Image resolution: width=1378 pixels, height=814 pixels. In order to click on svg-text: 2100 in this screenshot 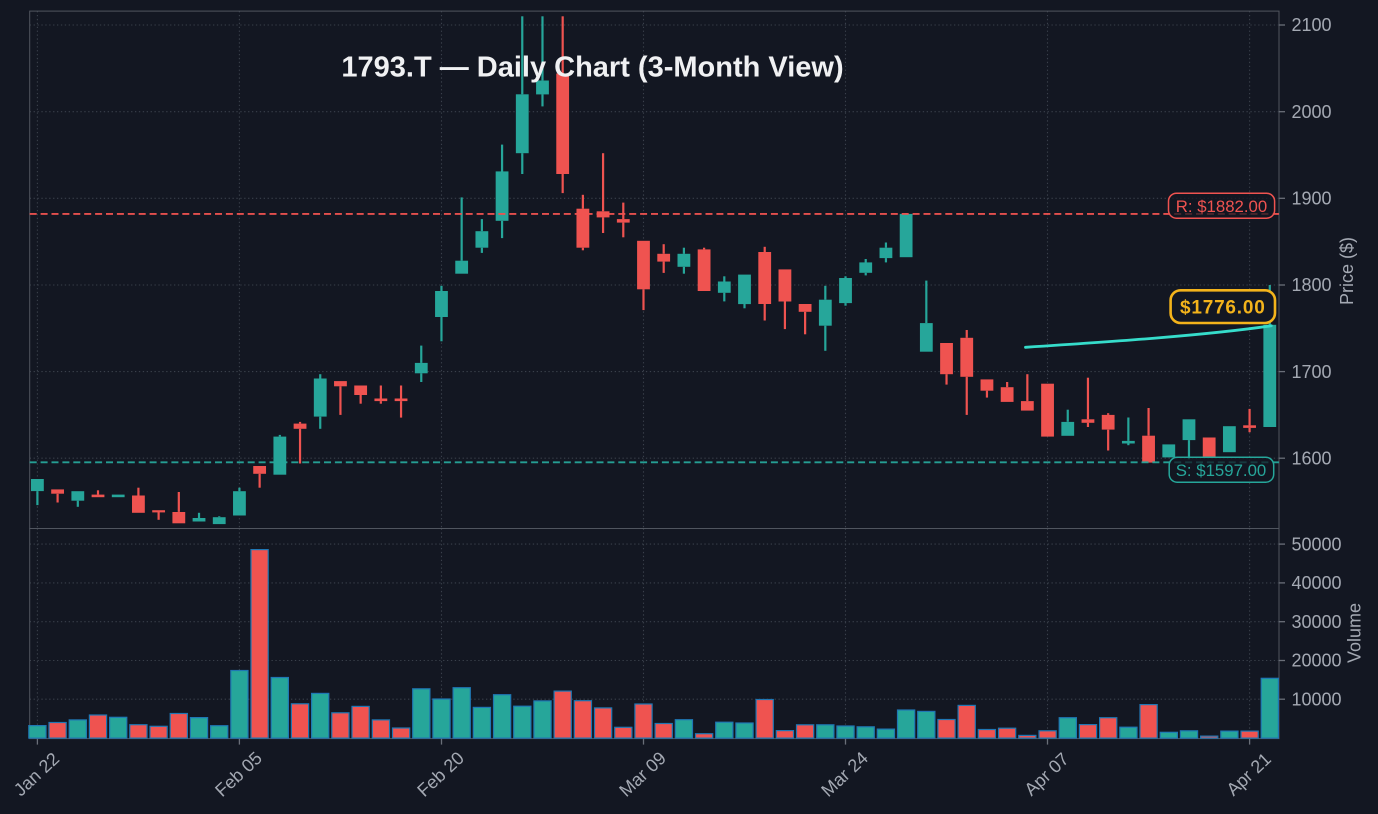, I will do `click(1312, 25)`.